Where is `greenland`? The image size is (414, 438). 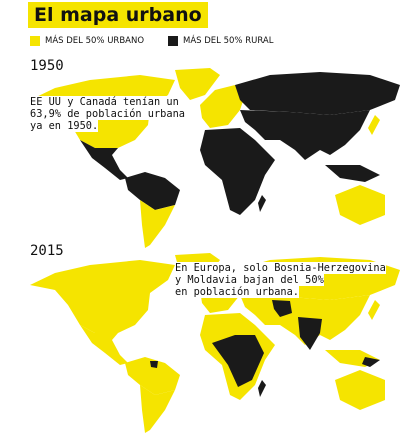
greenland is located at coordinates (197, 84).